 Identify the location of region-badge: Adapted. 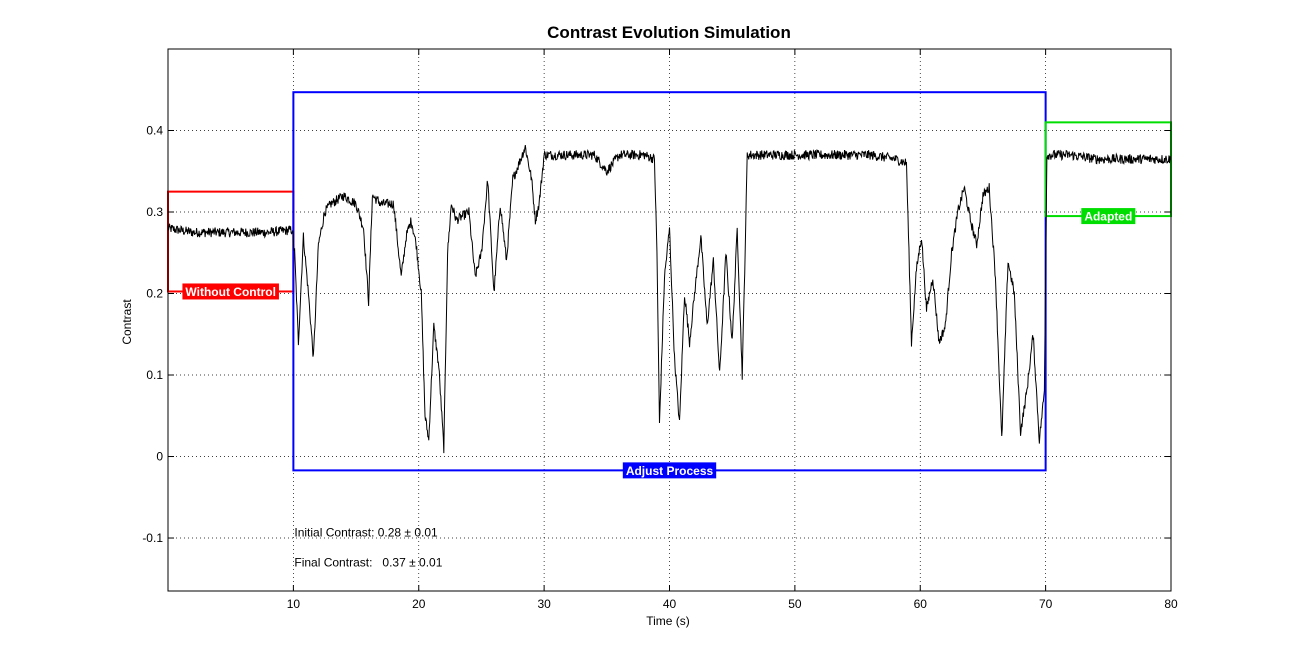
(1108, 216).